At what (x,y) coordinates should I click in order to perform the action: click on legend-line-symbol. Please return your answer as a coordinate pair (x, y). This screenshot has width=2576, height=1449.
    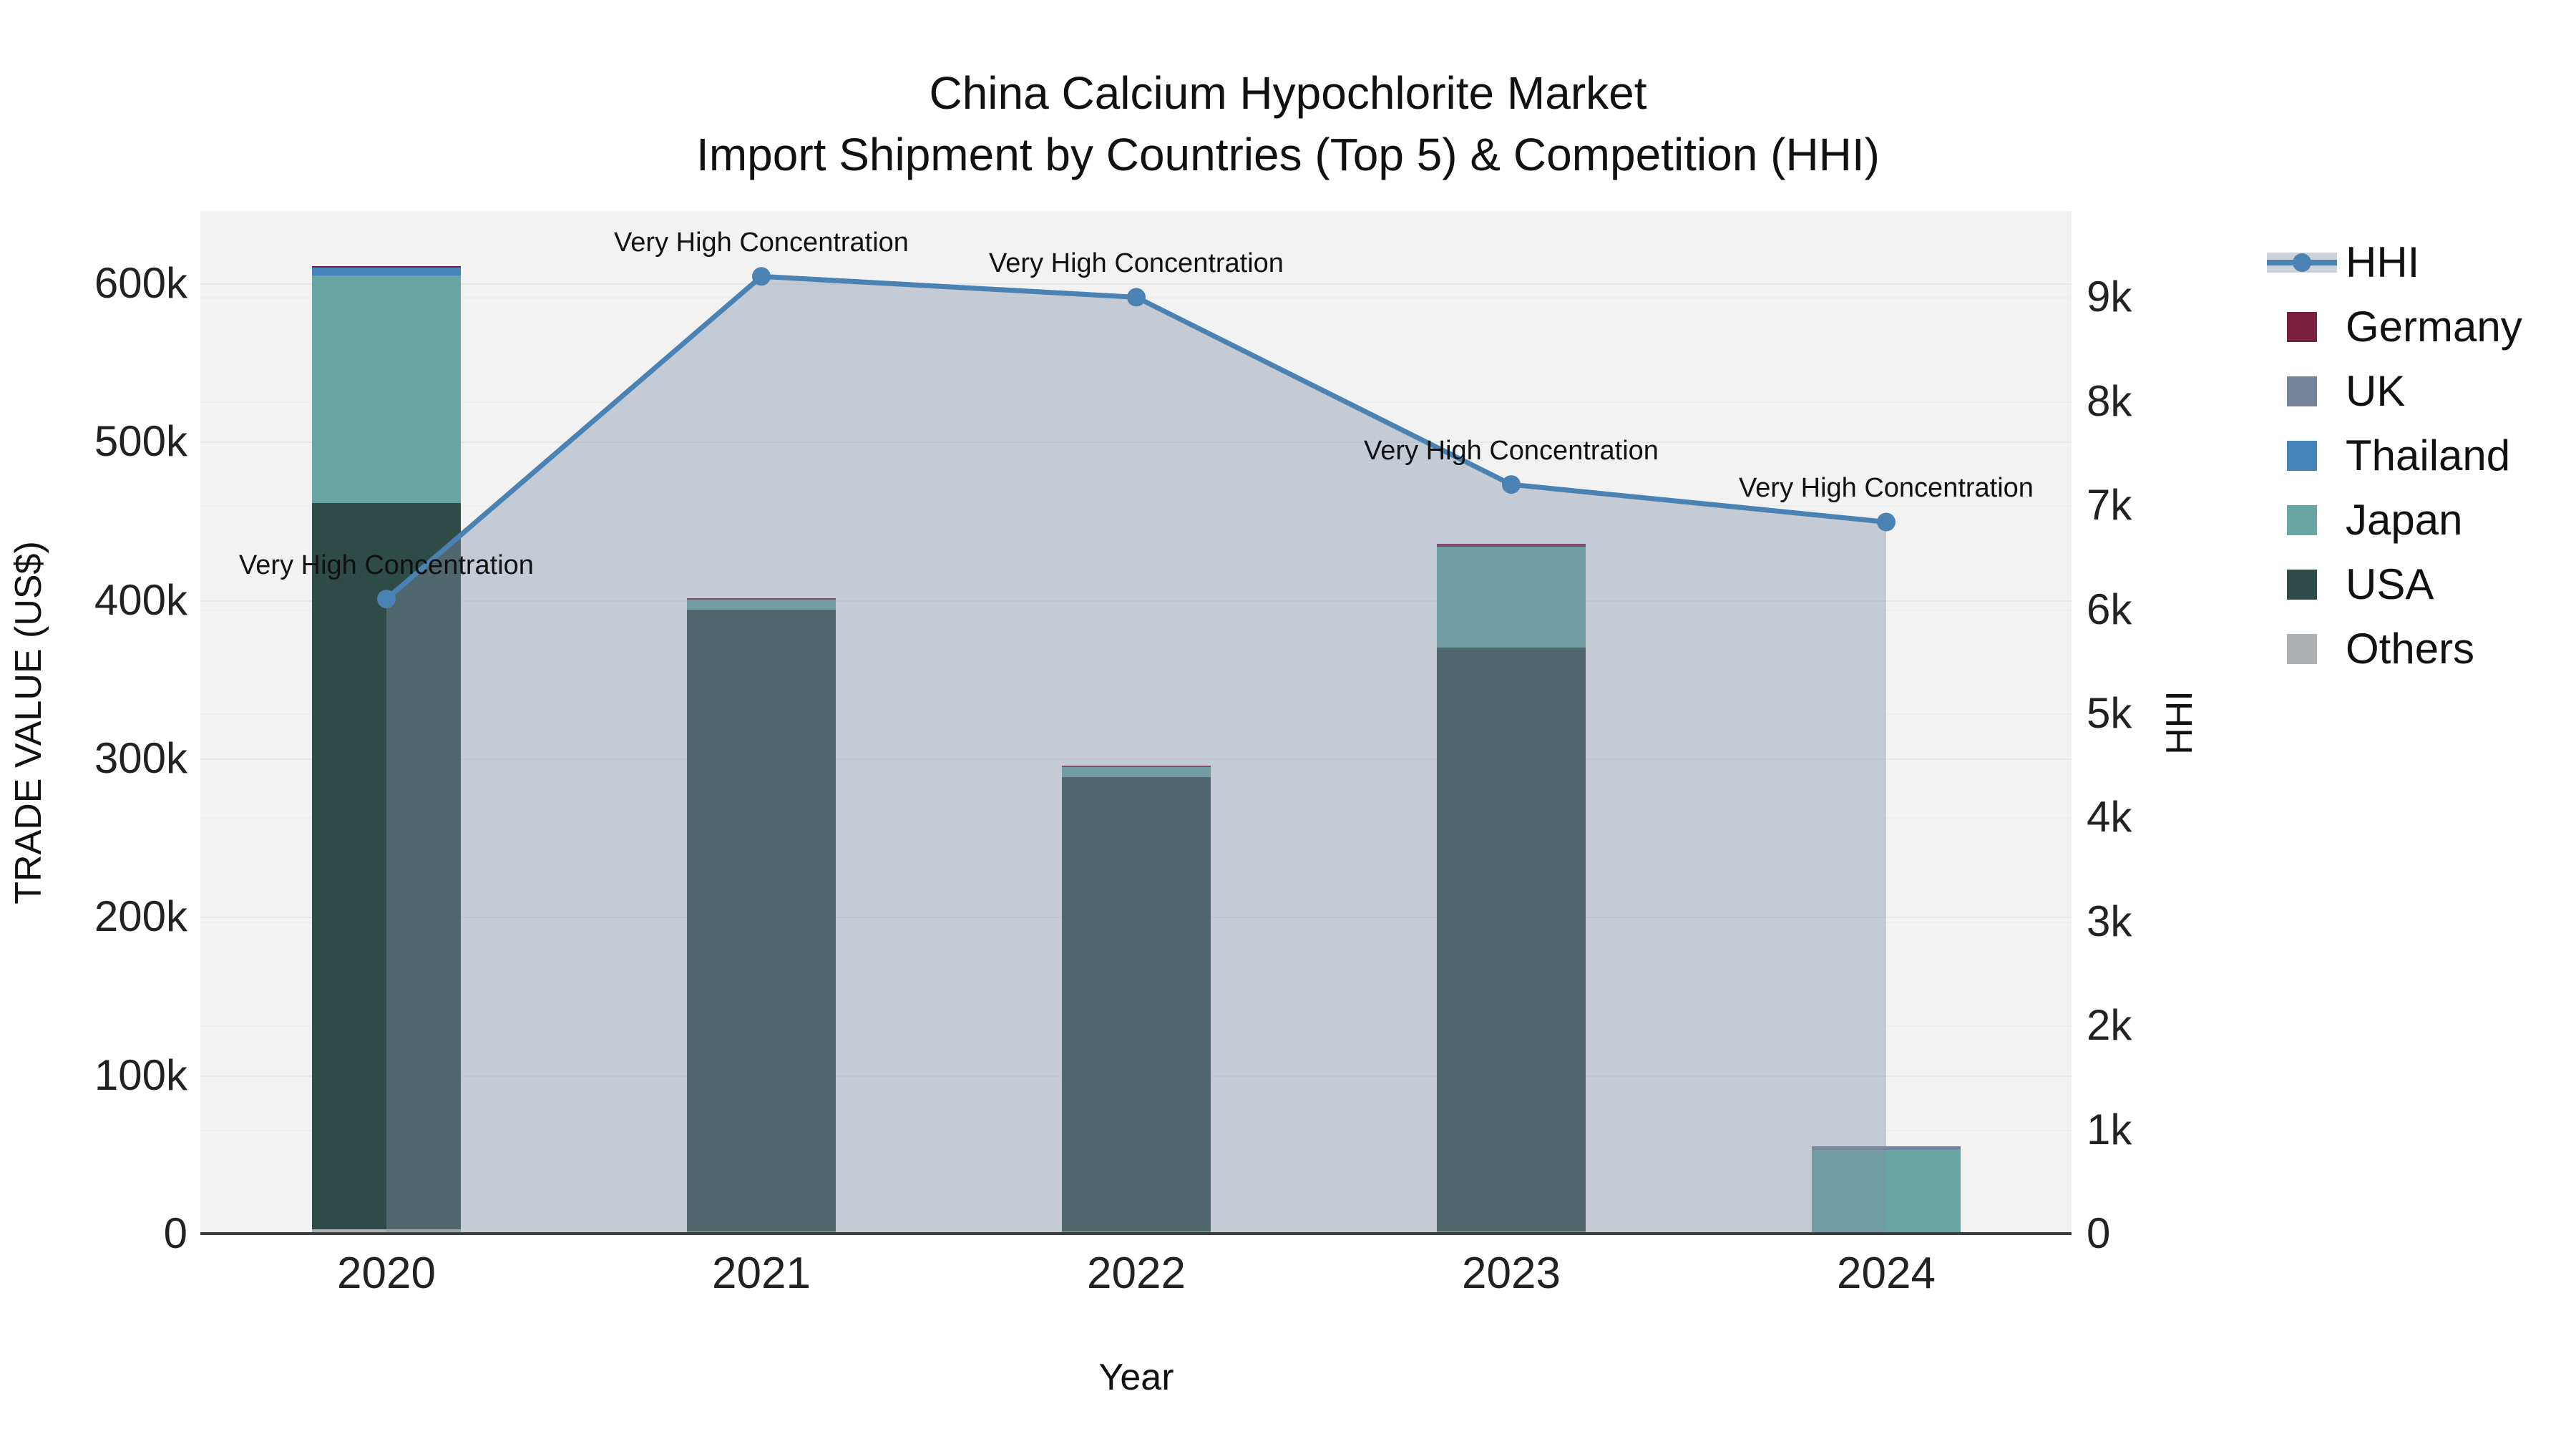
    Looking at the image, I should click on (2300, 262).